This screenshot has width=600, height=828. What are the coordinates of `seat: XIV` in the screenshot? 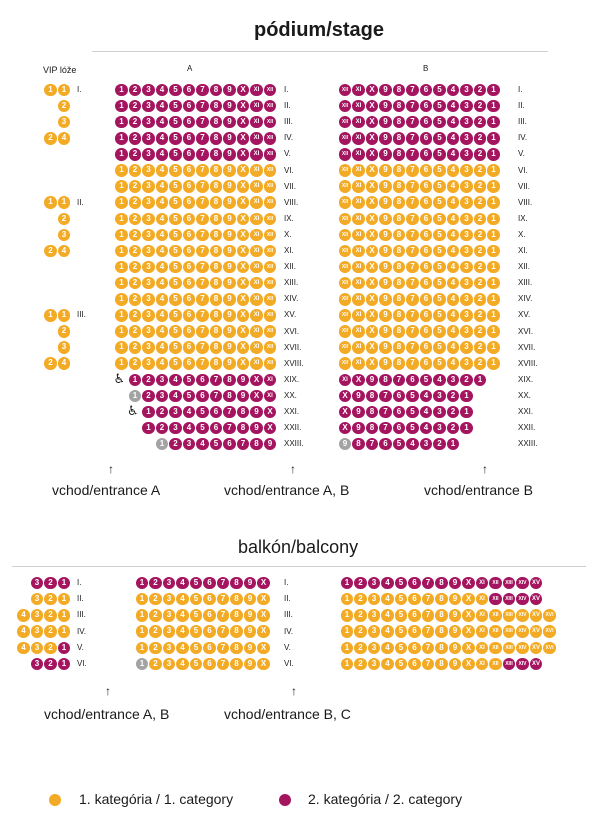 It's located at (522, 648).